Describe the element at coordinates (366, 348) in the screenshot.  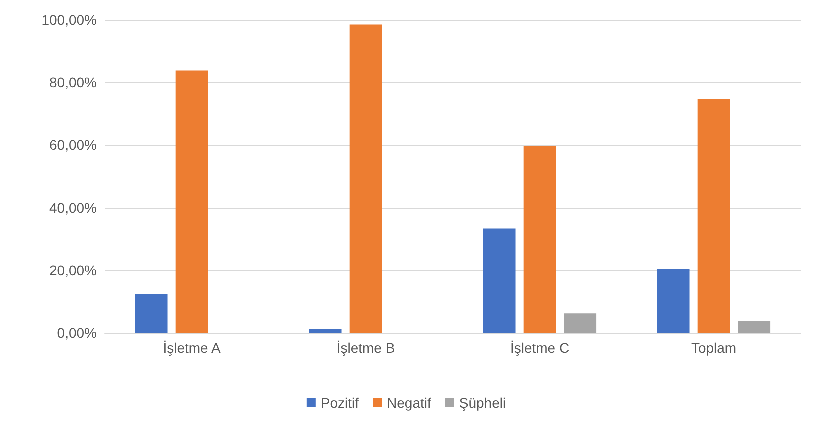
I see `x-tick-label: İşletme B` at that location.